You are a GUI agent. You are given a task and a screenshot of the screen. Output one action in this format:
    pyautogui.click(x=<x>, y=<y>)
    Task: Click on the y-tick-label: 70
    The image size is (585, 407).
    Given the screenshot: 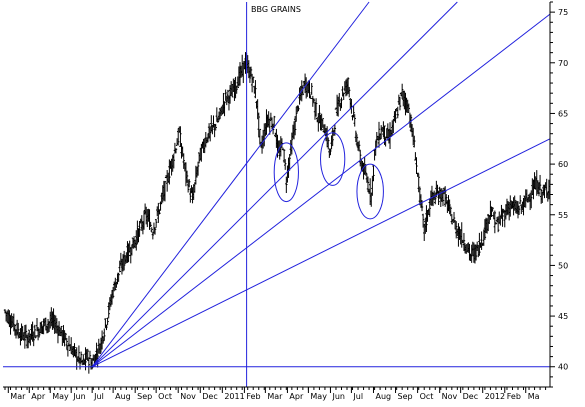 What is the action you would take?
    pyautogui.click(x=563, y=63)
    